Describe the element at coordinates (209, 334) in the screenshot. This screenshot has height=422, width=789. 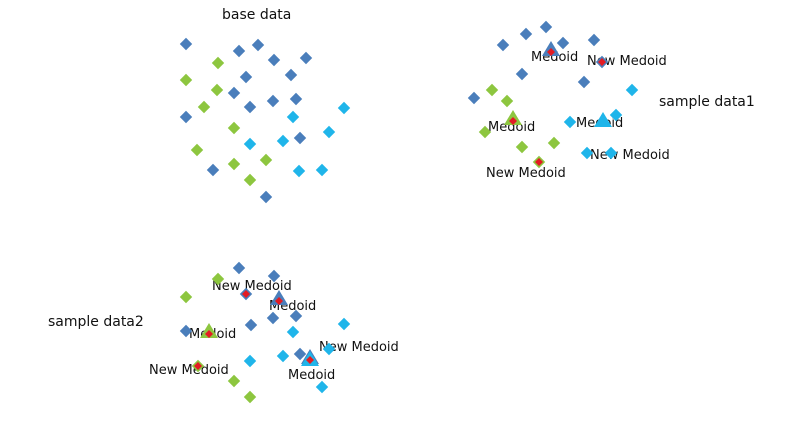
I see `s2-medoid-green-marker` at that location.